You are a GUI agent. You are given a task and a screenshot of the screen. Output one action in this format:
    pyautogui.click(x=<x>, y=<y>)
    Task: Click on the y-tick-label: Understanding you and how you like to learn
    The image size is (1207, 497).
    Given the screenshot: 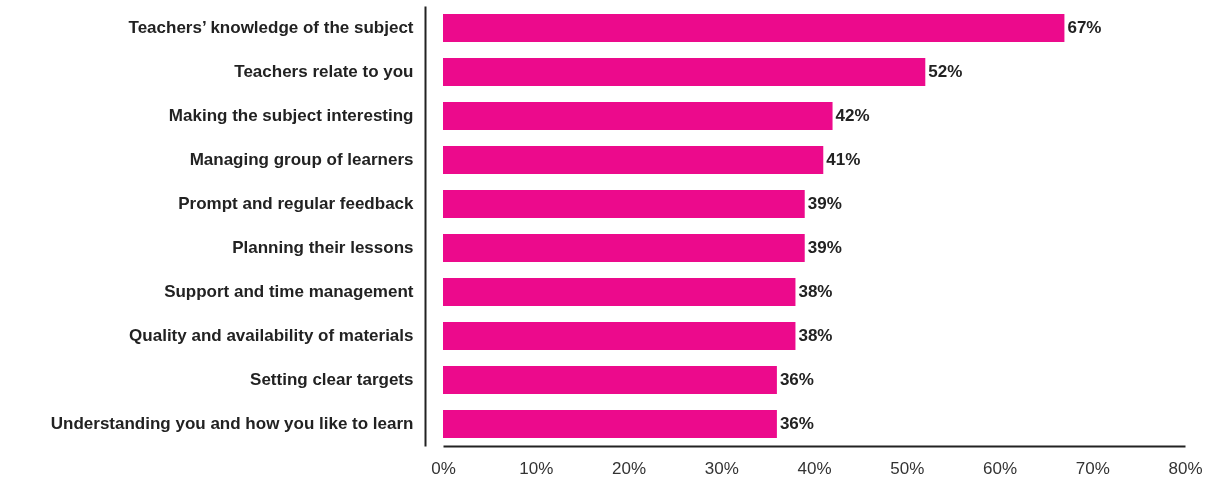 What is the action you would take?
    pyautogui.click(x=232, y=423)
    